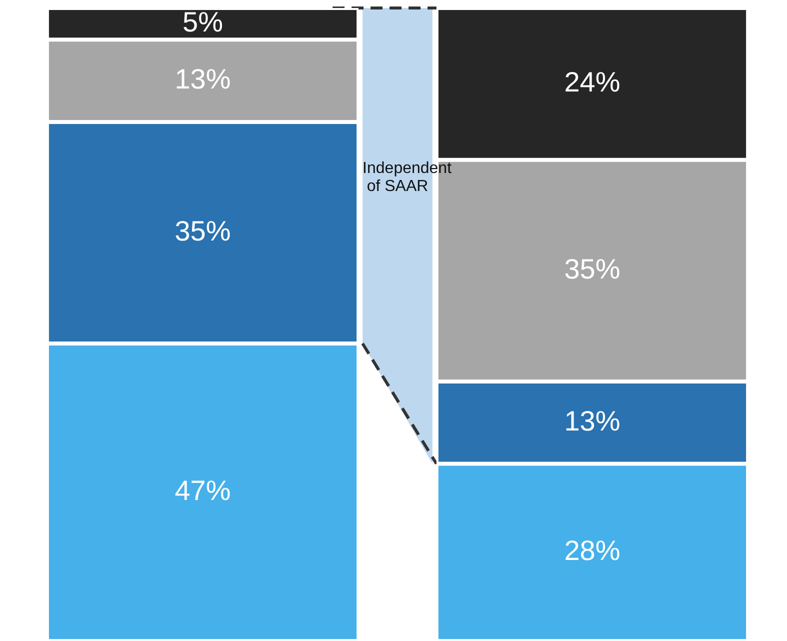 The image size is (787, 641). I want to click on annotation: Independent of SAAR, so click(407, 178).